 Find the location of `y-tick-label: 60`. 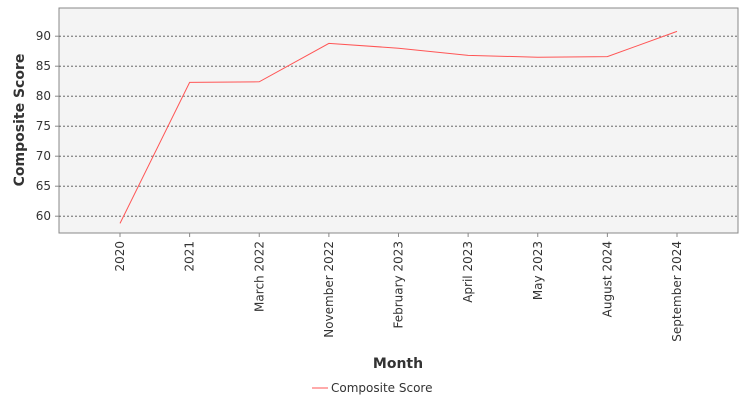

y-tick-label: 60 is located at coordinates (43, 216).